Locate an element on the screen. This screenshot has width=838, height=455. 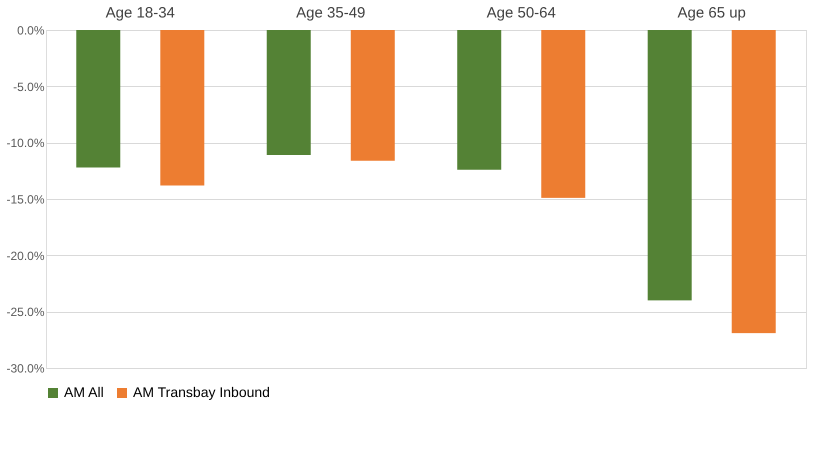
x-tick-label: Age 50-64 is located at coordinates (521, 13).